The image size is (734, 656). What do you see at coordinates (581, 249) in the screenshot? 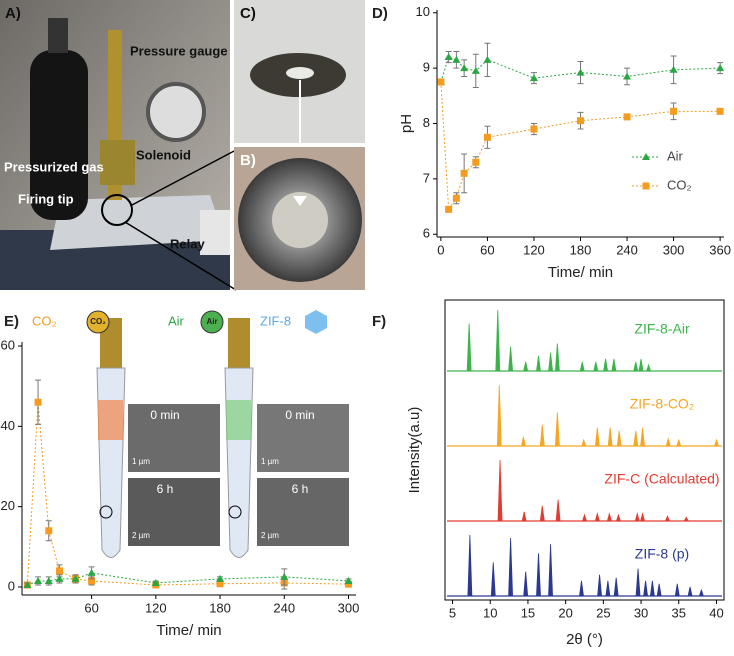
I see `x-tick-label: 180` at bounding box center [581, 249].